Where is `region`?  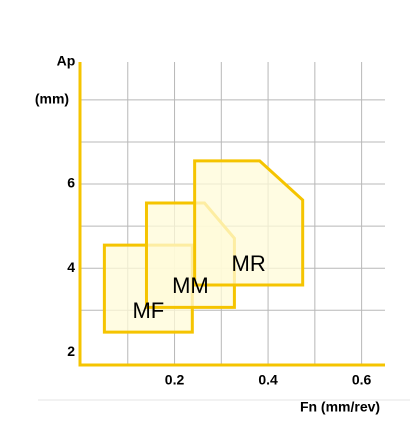 region is located at coordinates (249, 223).